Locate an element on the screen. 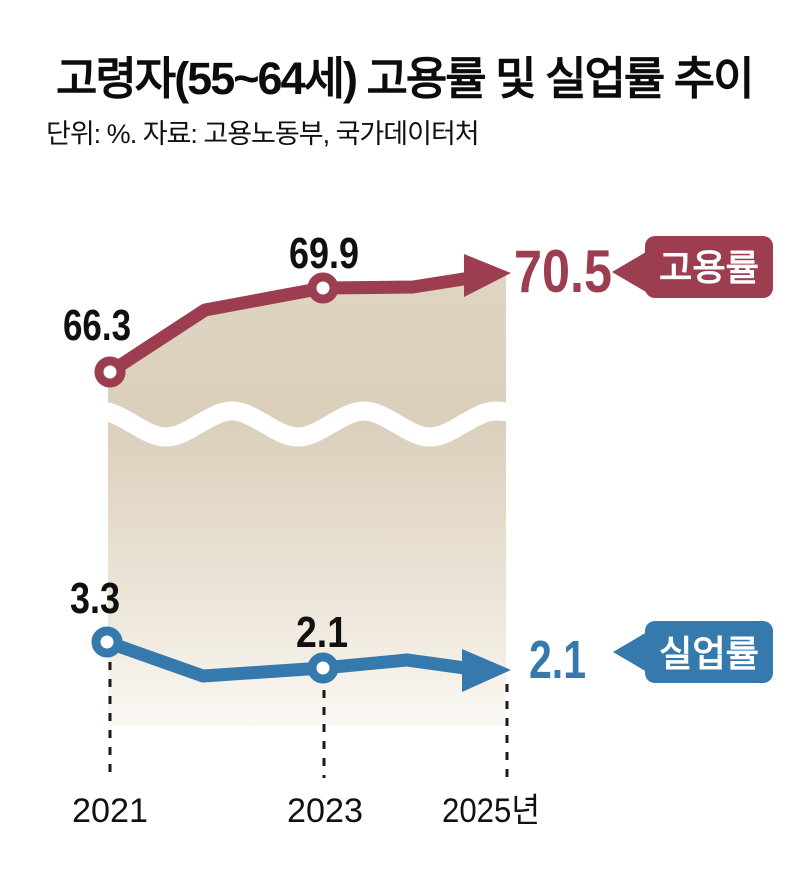 The width and height of the screenshot is (800, 879). unemployment-arrow-icon is located at coordinates (486, 670).